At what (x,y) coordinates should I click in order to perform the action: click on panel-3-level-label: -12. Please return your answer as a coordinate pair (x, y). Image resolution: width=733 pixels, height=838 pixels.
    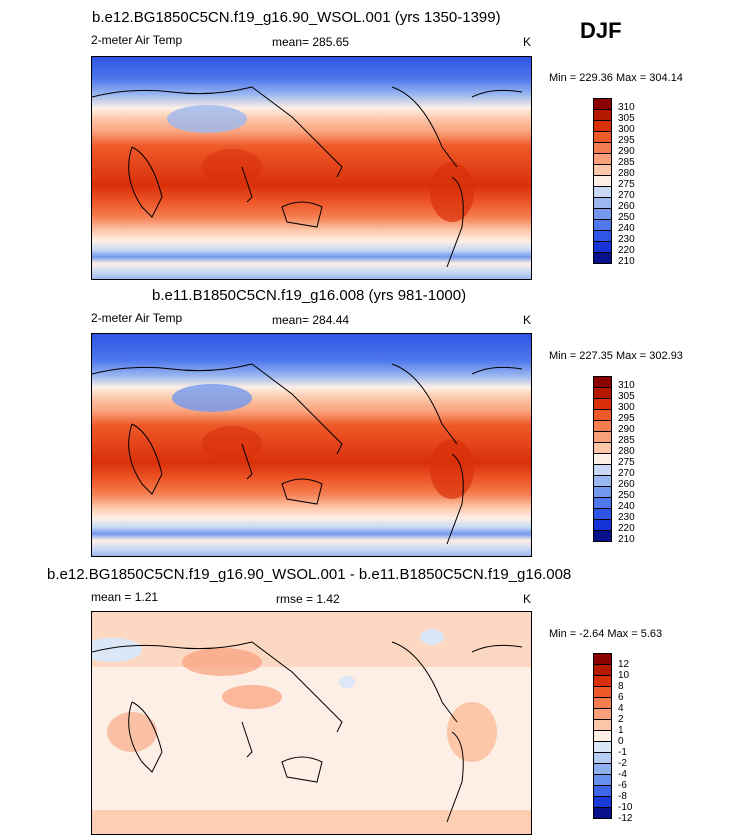
    Looking at the image, I should click on (625, 818).